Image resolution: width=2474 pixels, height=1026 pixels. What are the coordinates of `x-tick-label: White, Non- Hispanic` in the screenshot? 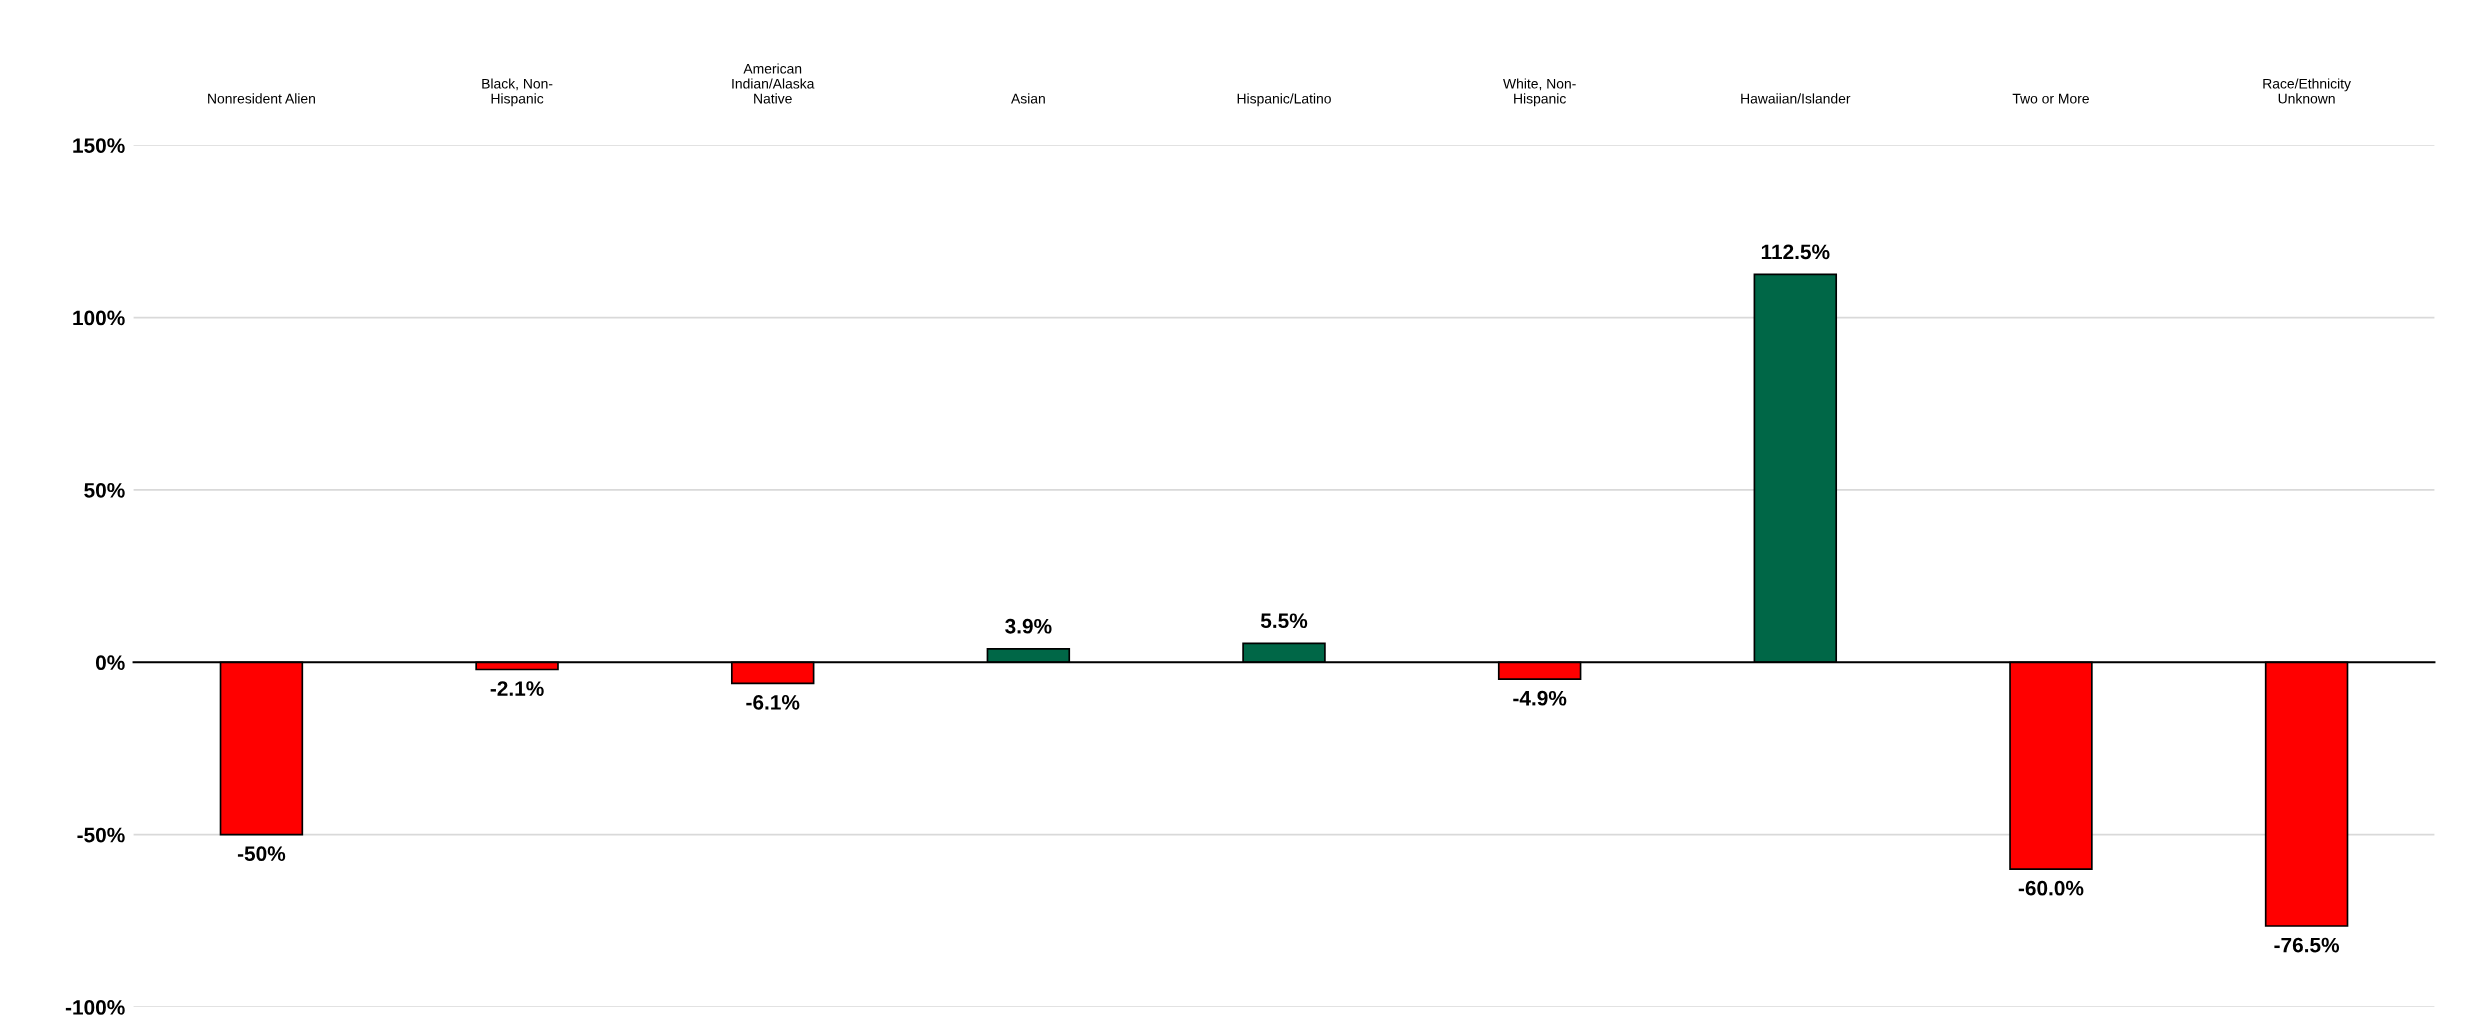 It's located at (1539, 92).